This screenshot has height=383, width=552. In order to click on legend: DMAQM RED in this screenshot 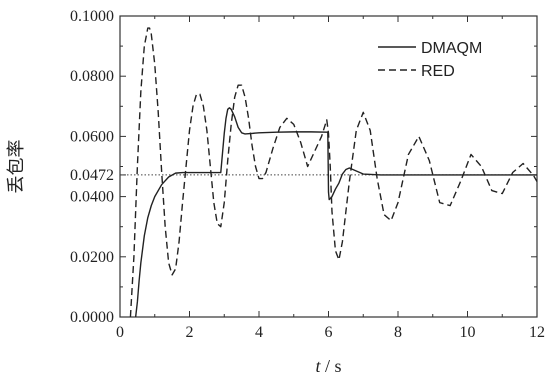, I will do `click(430, 60)`.